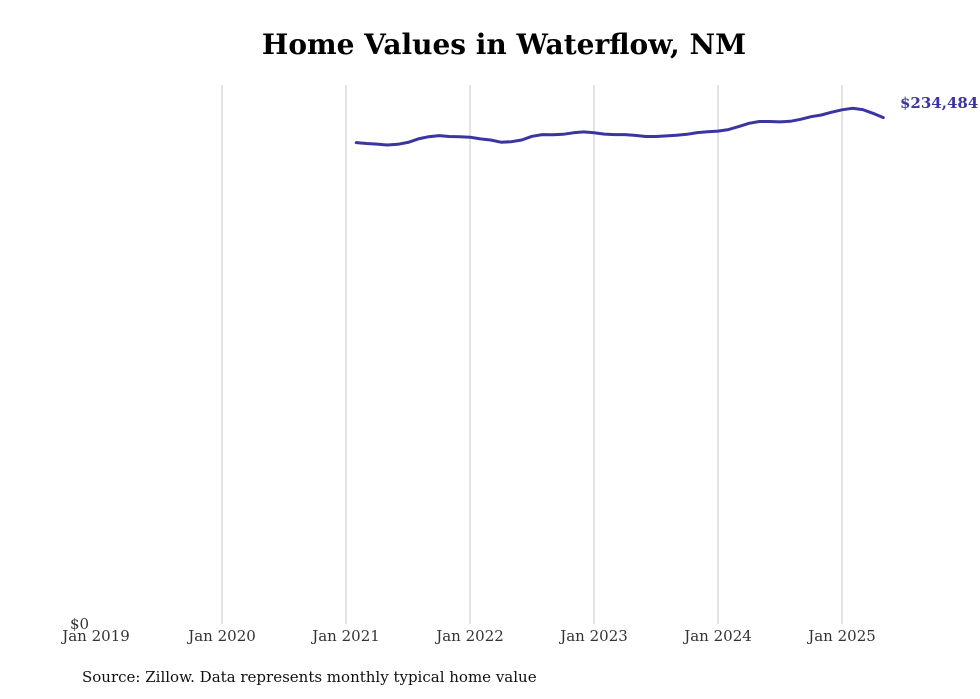  I want to click on series-line, so click(619, 126).